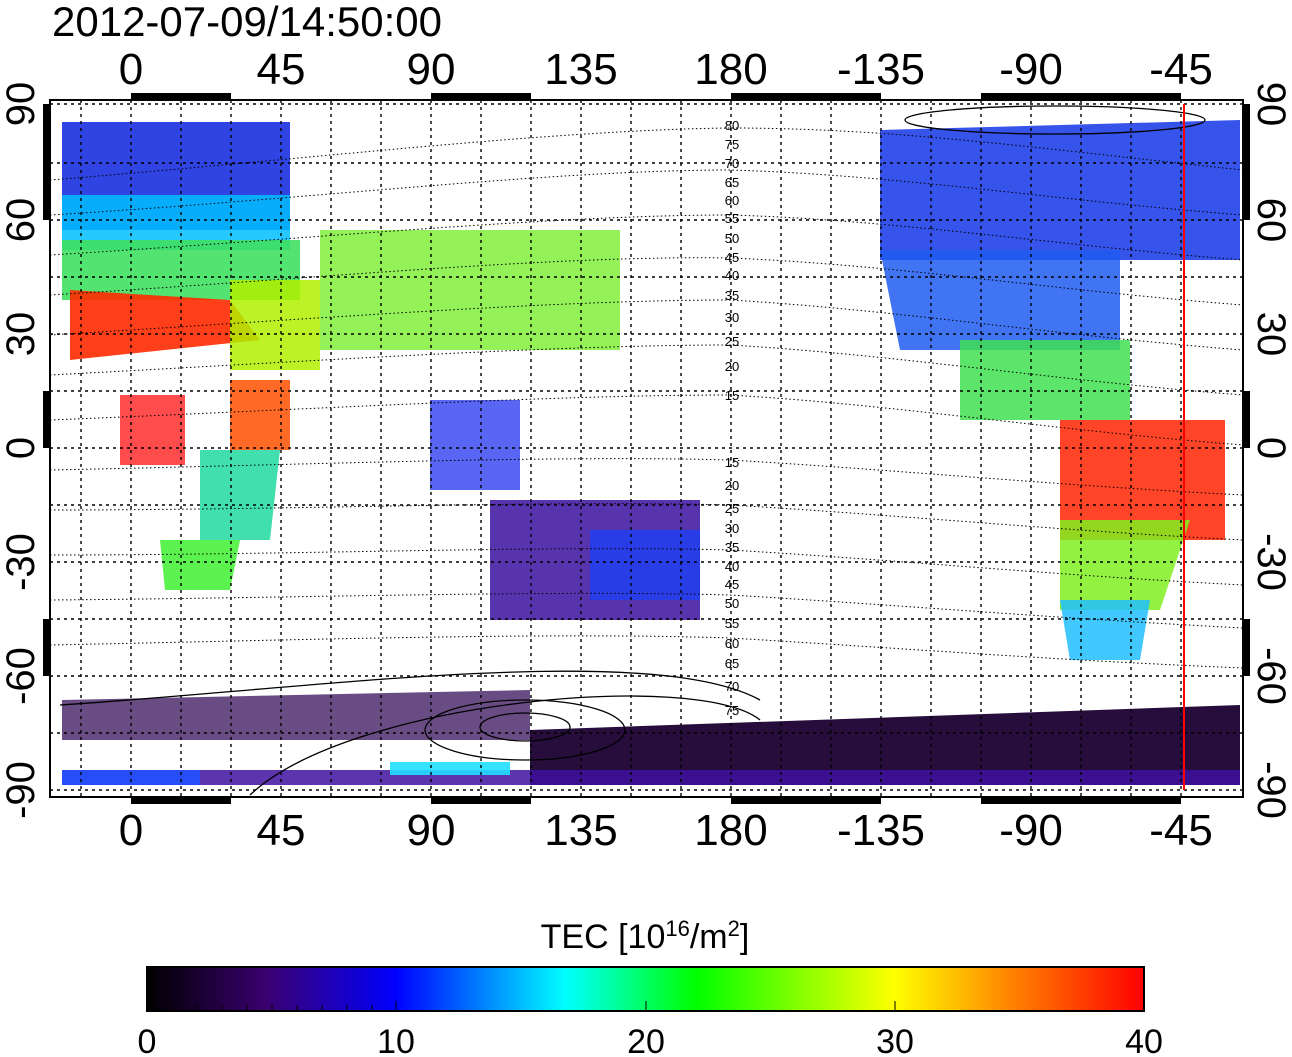 Image resolution: width=1292 pixels, height=1057 pixels. What do you see at coordinates (645, 936) in the screenshot?
I see `colorbar-title: TEC [1016/m2]` at bounding box center [645, 936].